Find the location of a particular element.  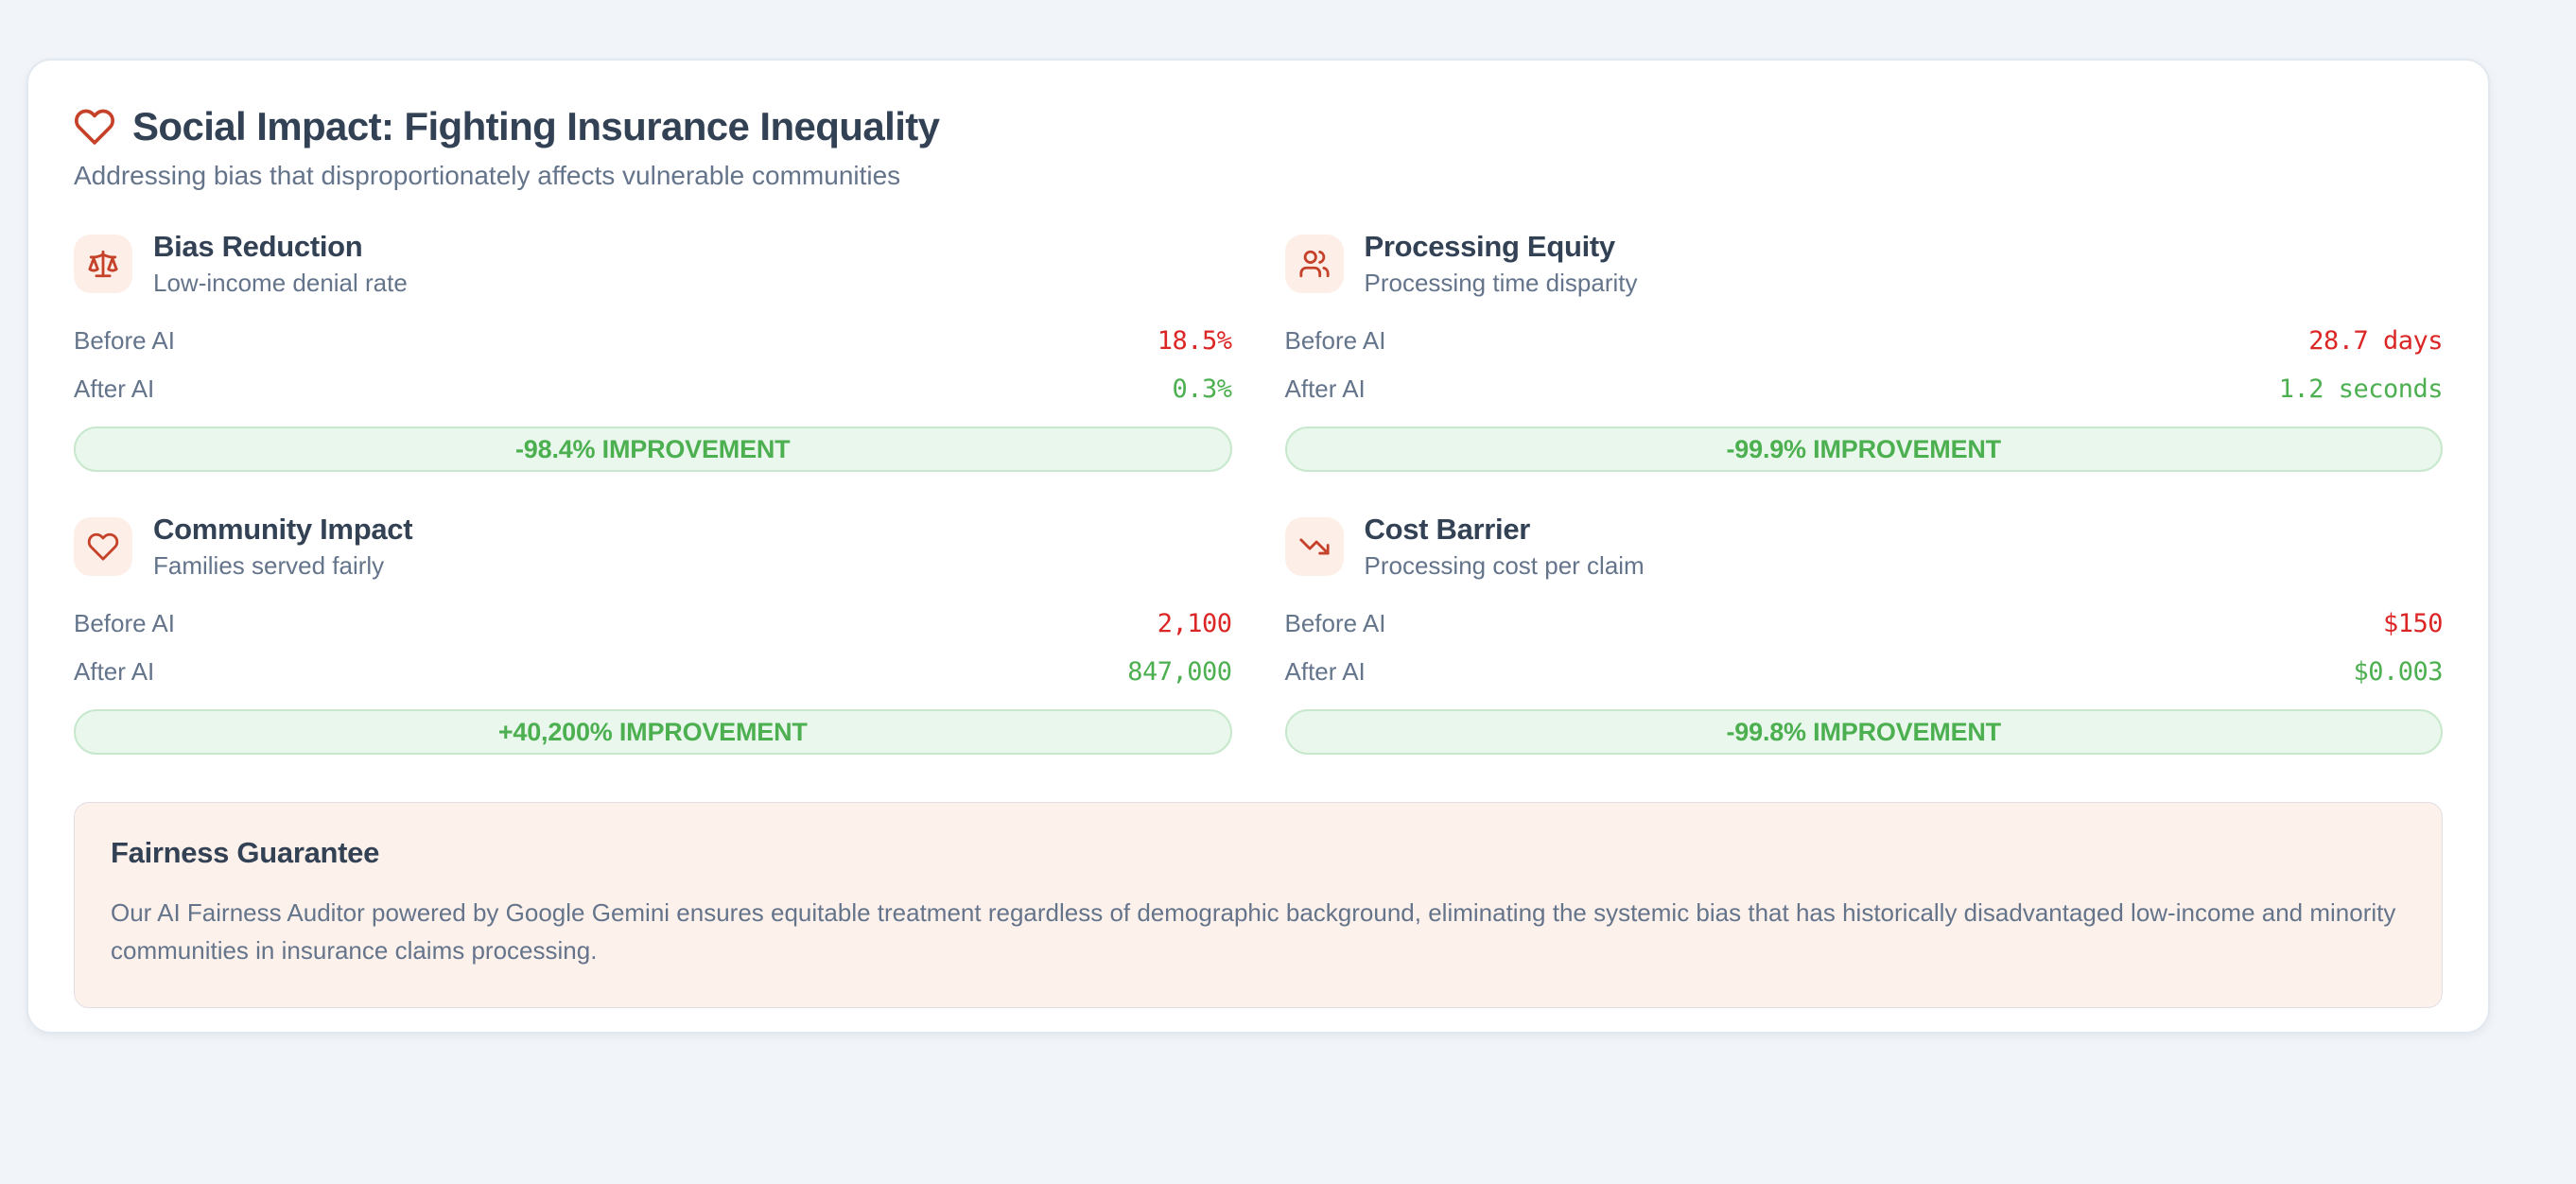

metric-subtitle: Low-income denial rate is located at coordinates (280, 283).